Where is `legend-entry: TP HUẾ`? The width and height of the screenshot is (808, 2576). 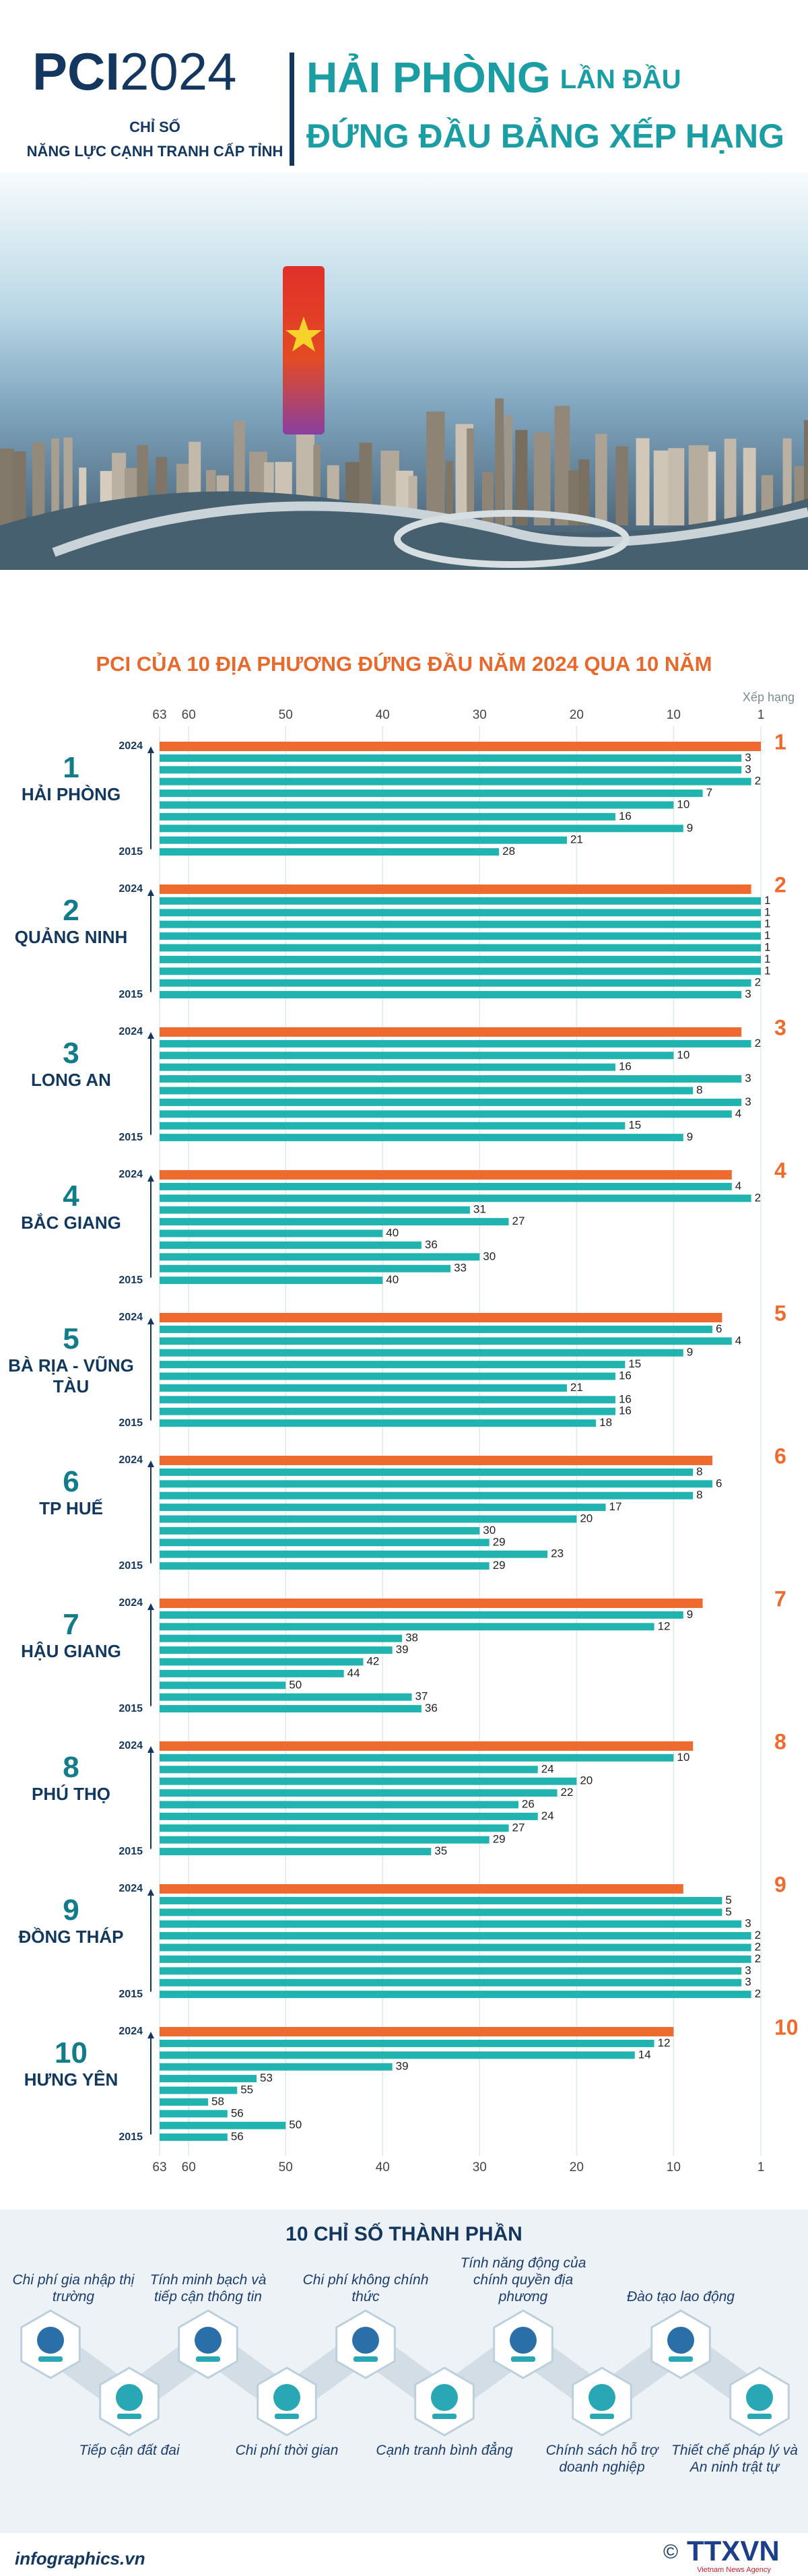 legend-entry: TP HUẾ is located at coordinates (71, 1508).